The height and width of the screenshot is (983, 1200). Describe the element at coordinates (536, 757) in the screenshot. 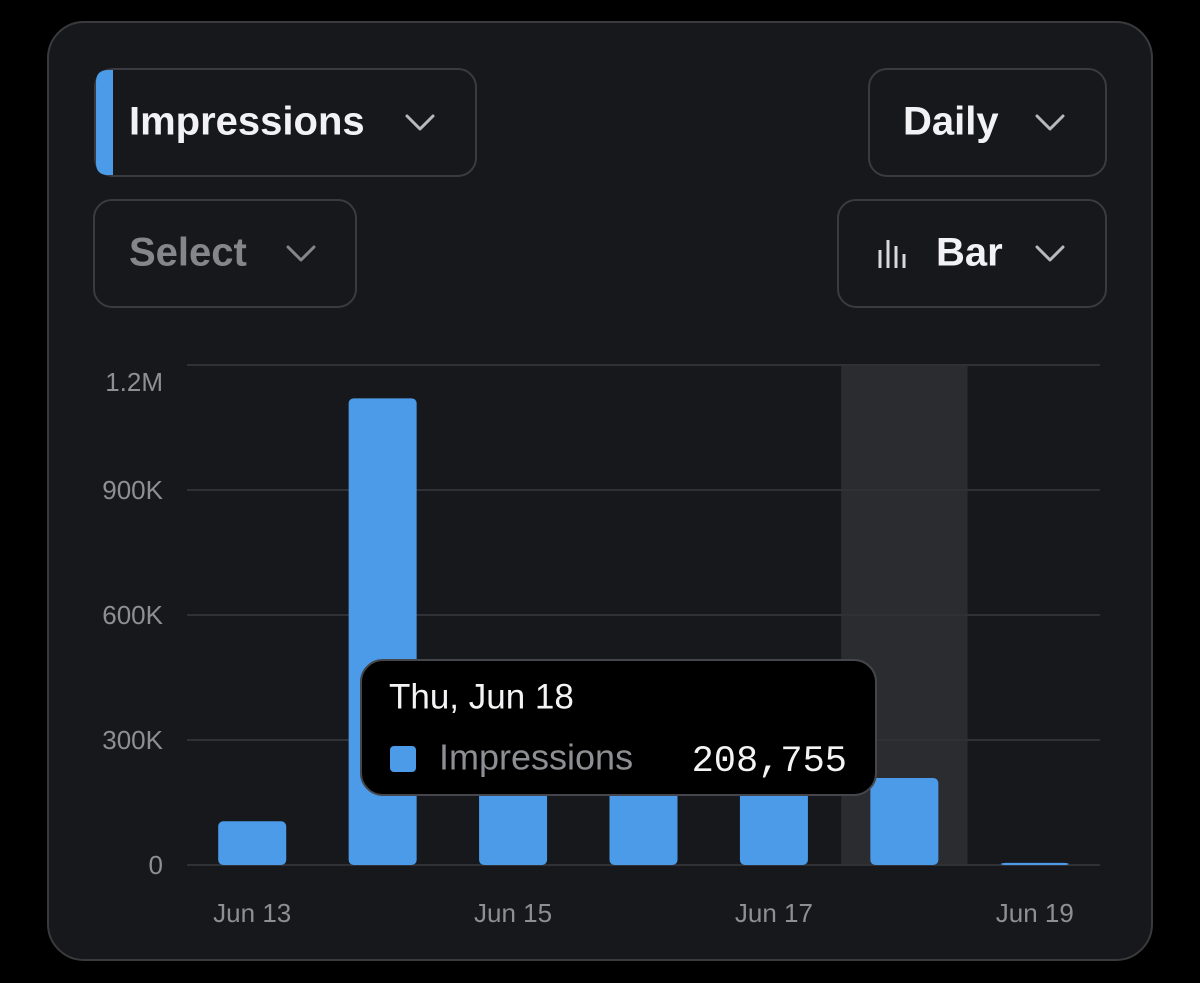

I see `tooltip-series: Impressions` at that location.